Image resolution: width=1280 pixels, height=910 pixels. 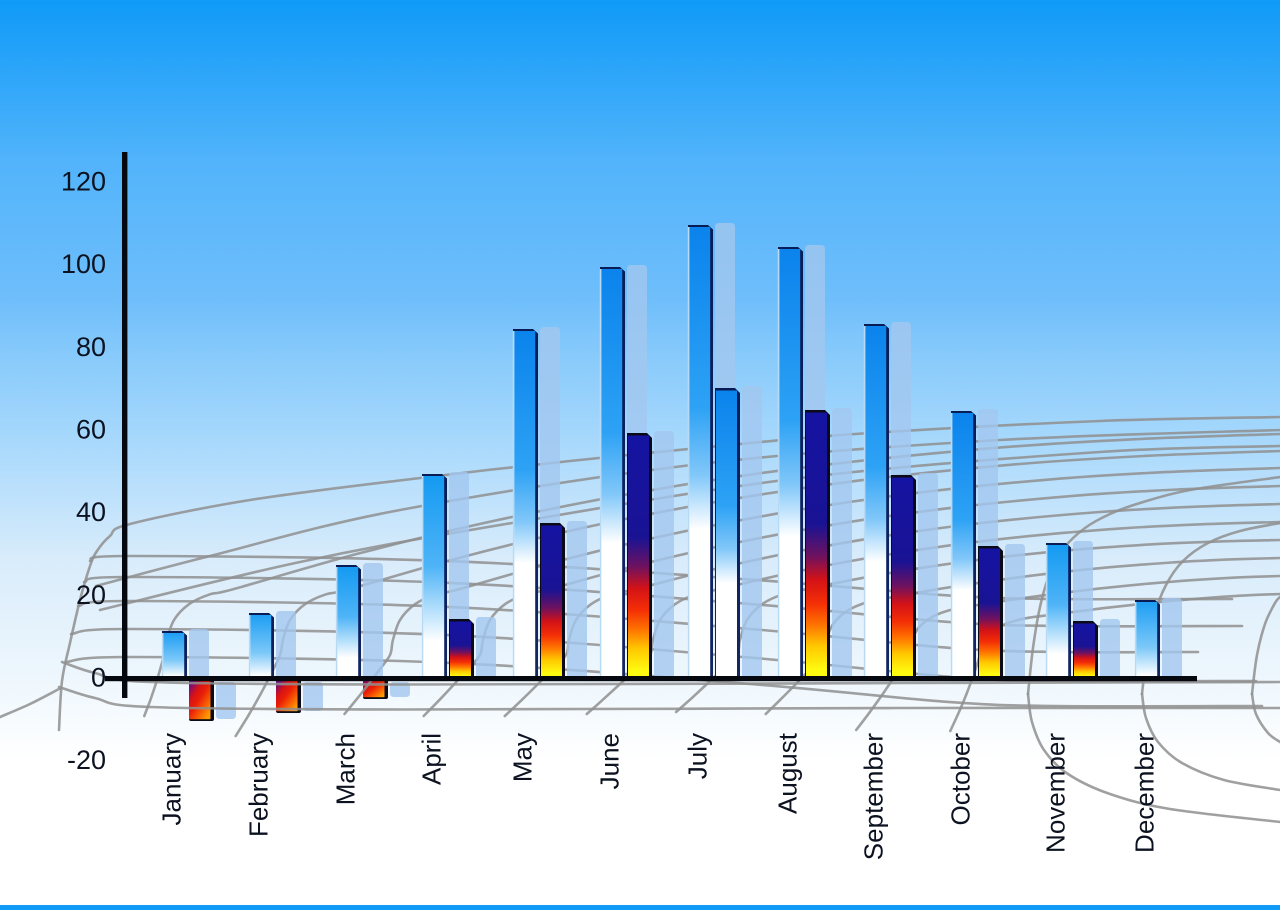 What do you see at coordinates (172, 779) in the screenshot?
I see `svg-text: January` at bounding box center [172, 779].